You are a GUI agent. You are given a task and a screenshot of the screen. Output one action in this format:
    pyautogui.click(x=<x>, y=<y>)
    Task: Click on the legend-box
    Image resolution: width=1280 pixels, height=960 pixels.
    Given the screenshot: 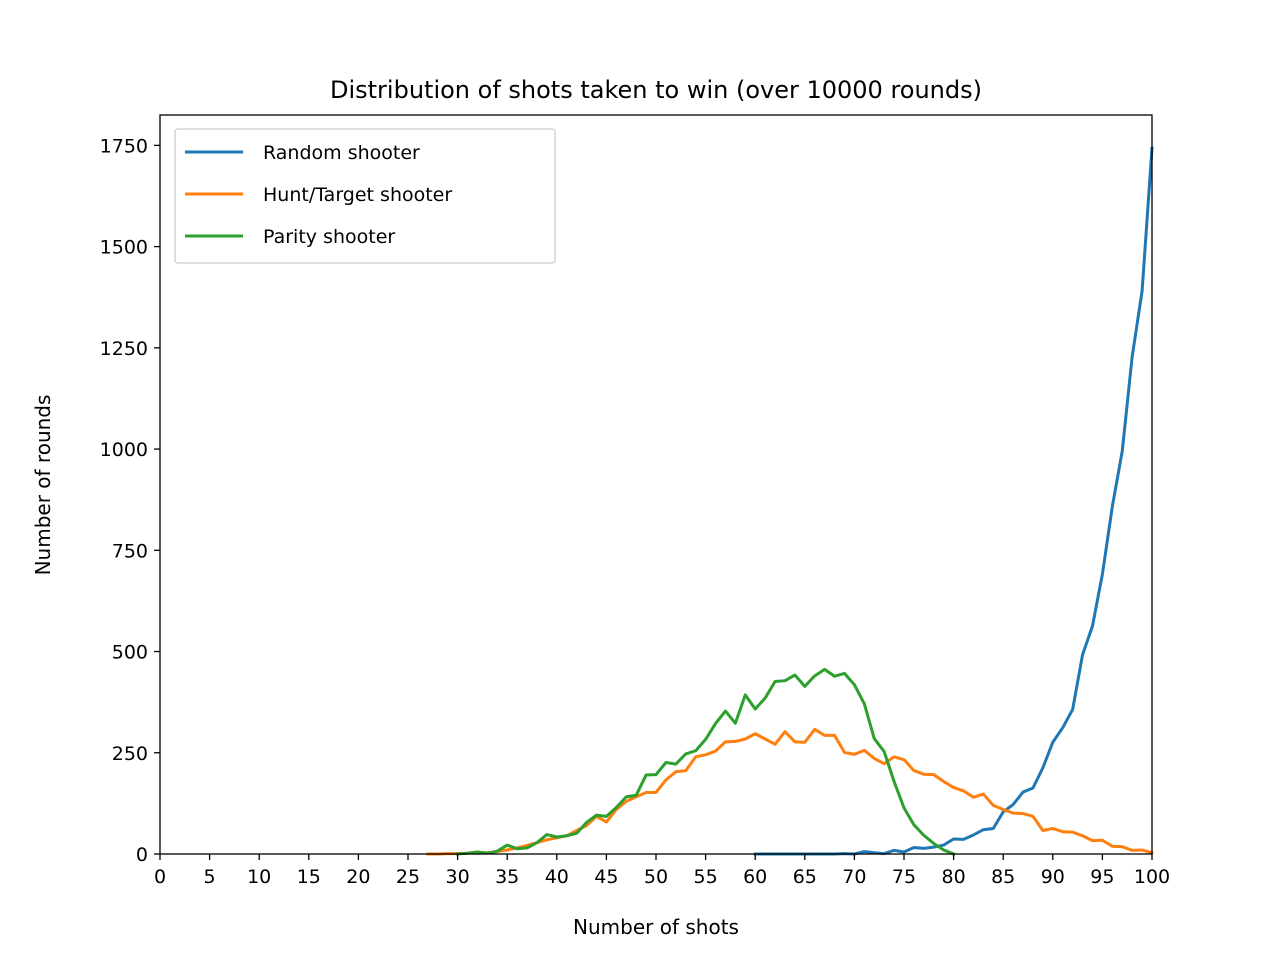 What is the action you would take?
    pyautogui.click(x=365, y=196)
    